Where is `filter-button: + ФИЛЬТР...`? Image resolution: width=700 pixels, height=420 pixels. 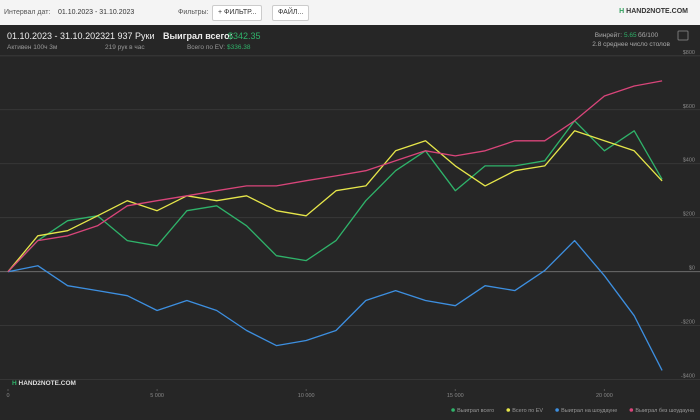
filter-button: + ФИЛЬТР... is located at coordinates (237, 13).